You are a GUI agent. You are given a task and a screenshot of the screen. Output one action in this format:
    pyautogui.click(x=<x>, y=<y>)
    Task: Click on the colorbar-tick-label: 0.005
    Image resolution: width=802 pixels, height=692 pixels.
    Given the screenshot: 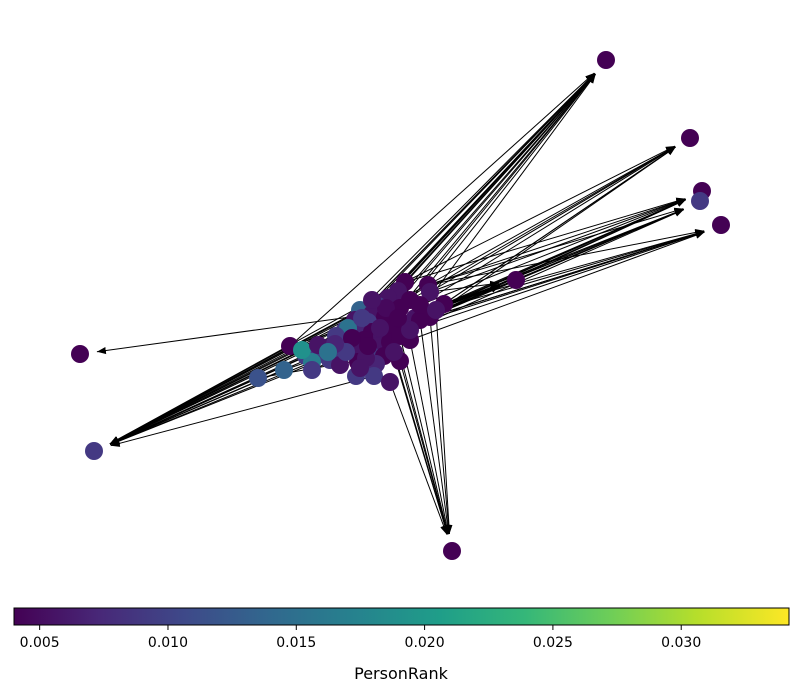 What is the action you would take?
    pyautogui.click(x=40, y=643)
    